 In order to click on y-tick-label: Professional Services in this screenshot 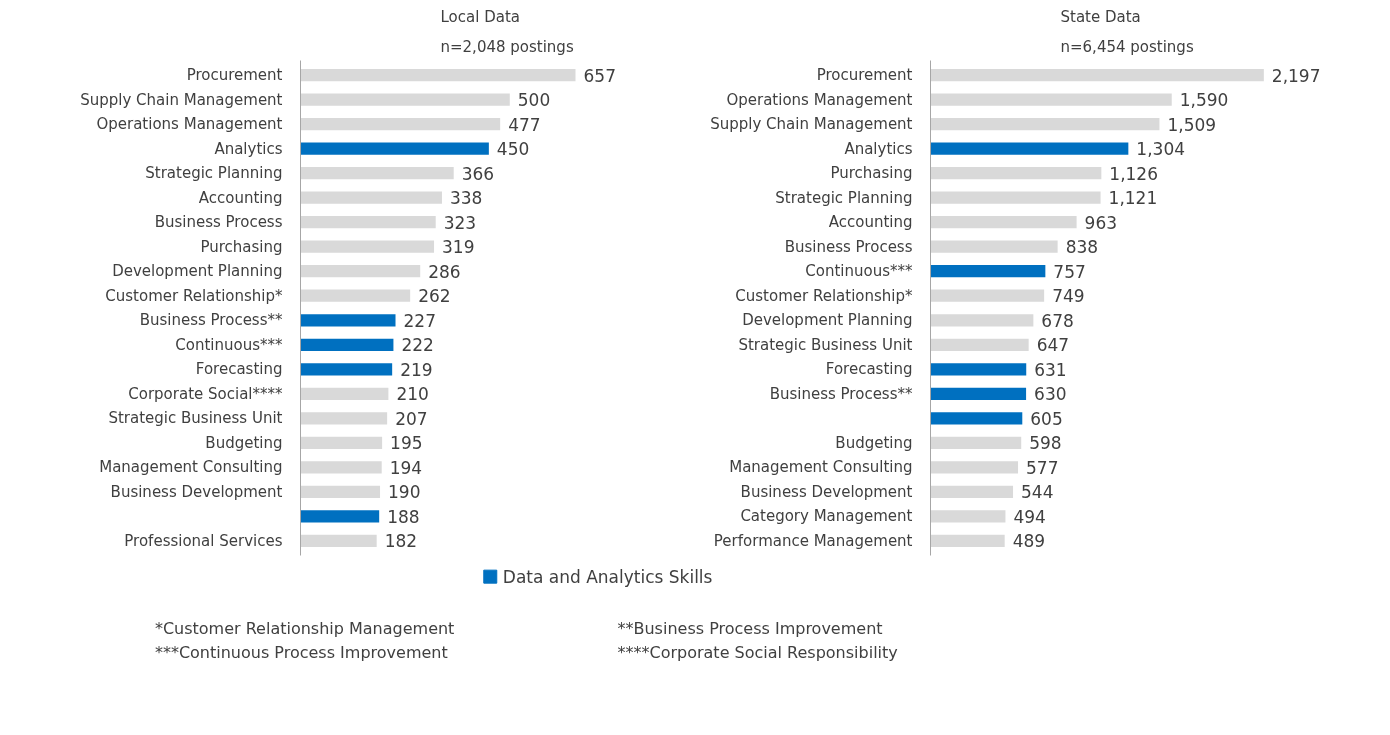, I will do `click(203, 540)`.